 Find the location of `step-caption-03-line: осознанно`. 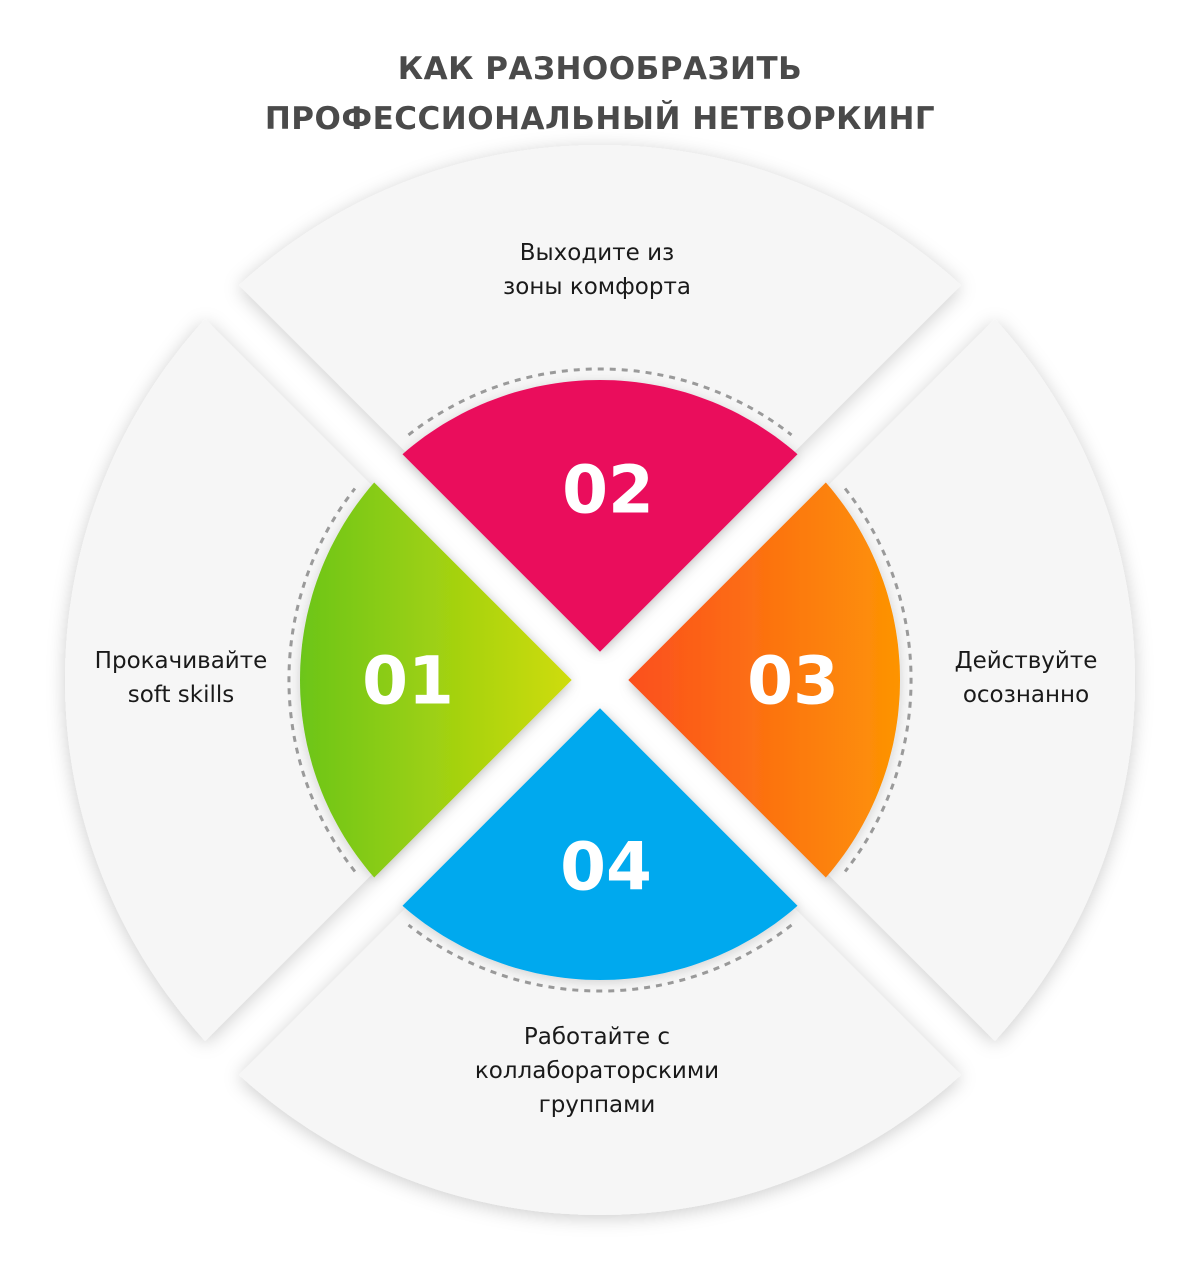

step-caption-03-line: осознанно is located at coordinates (1026, 695).